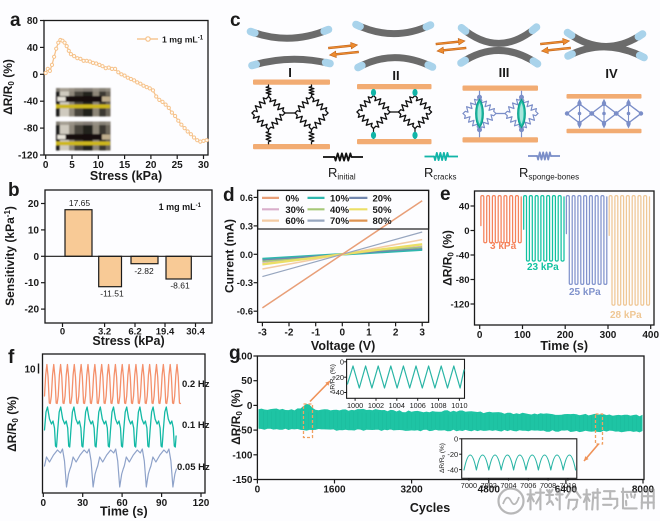 The image size is (660, 521). I want to click on svg-text: g, so click(235, 353).